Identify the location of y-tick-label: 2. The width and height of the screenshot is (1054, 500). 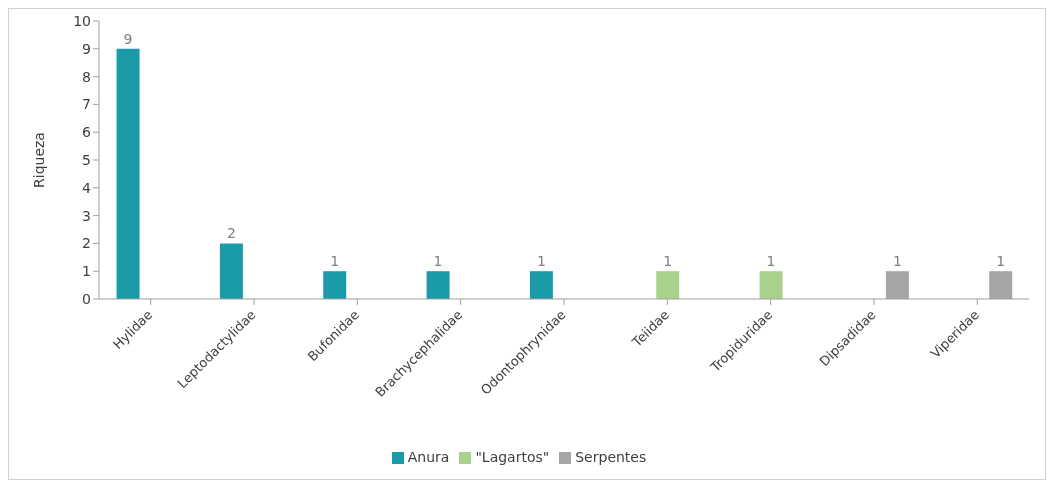
(86, 243).